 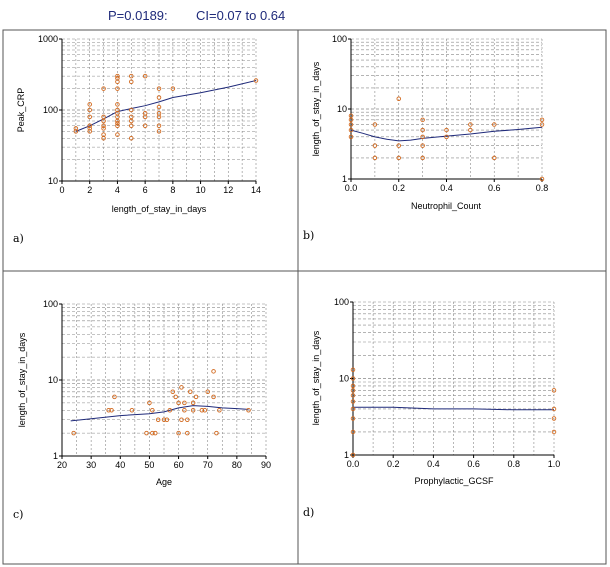 I want to click on y-axis-label: Peak_CRP, so click(x=21, y=110).